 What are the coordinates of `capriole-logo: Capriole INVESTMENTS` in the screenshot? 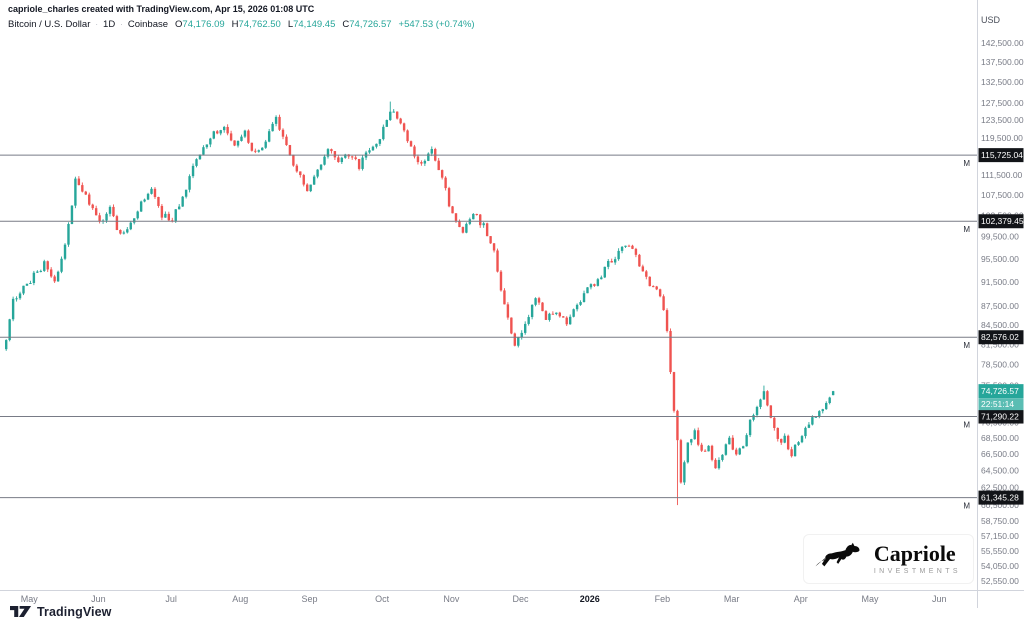 It's located at (888, 559).